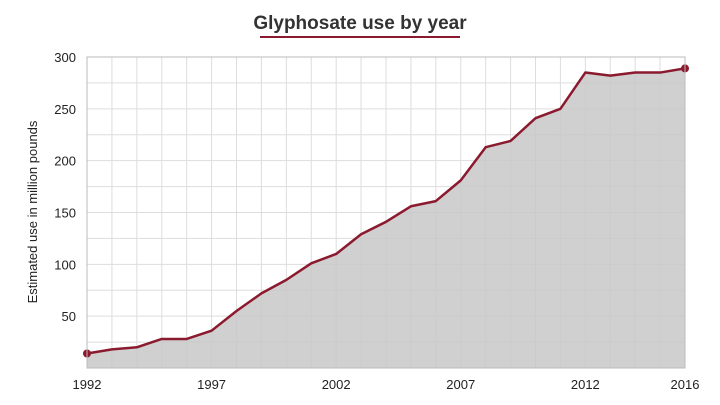  Describe the element at coordinates (211, 384) in the screenshot. I see `x-tick-label: 1997` at that location.